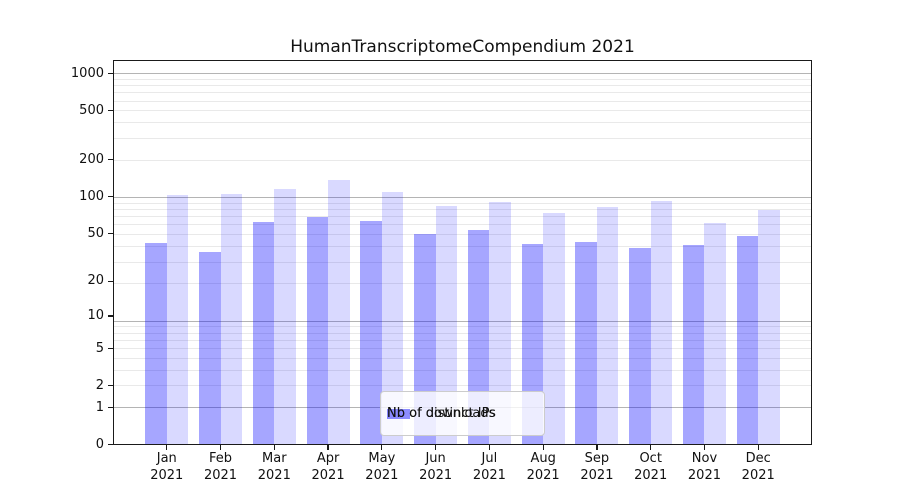  Describe the element at coordinates (167, 467) in the screenshot. I see `x-tick-label: Jan 2021` at that location.